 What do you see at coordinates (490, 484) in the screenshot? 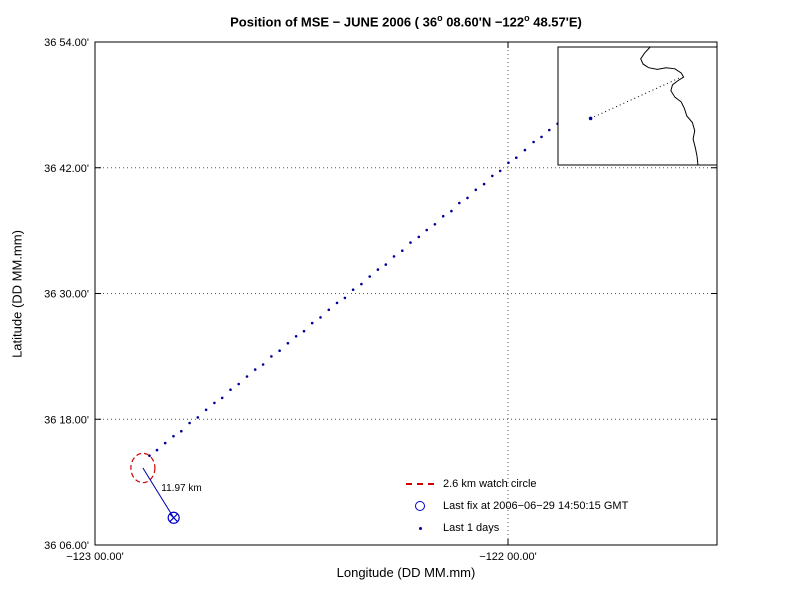
I see `legend-label: 2.6 km watch circle` at bounding box center [490, 484].